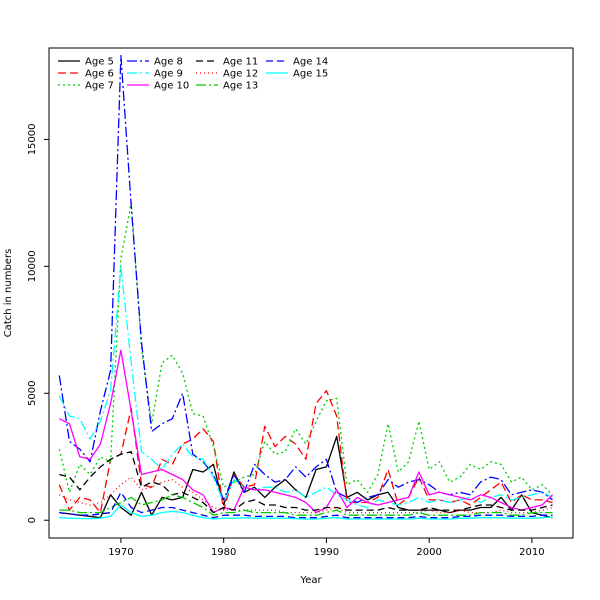  I want to click on legend-label: Age 14, so click(310, 62).